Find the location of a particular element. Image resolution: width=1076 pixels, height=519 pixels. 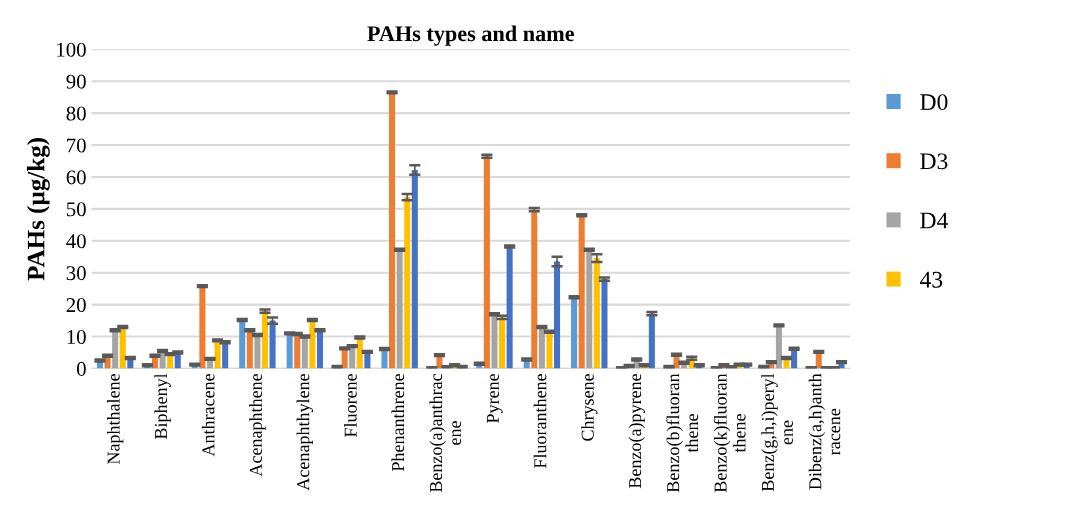

x-tick-label: Pyrene is located at coordinates (494, 398).